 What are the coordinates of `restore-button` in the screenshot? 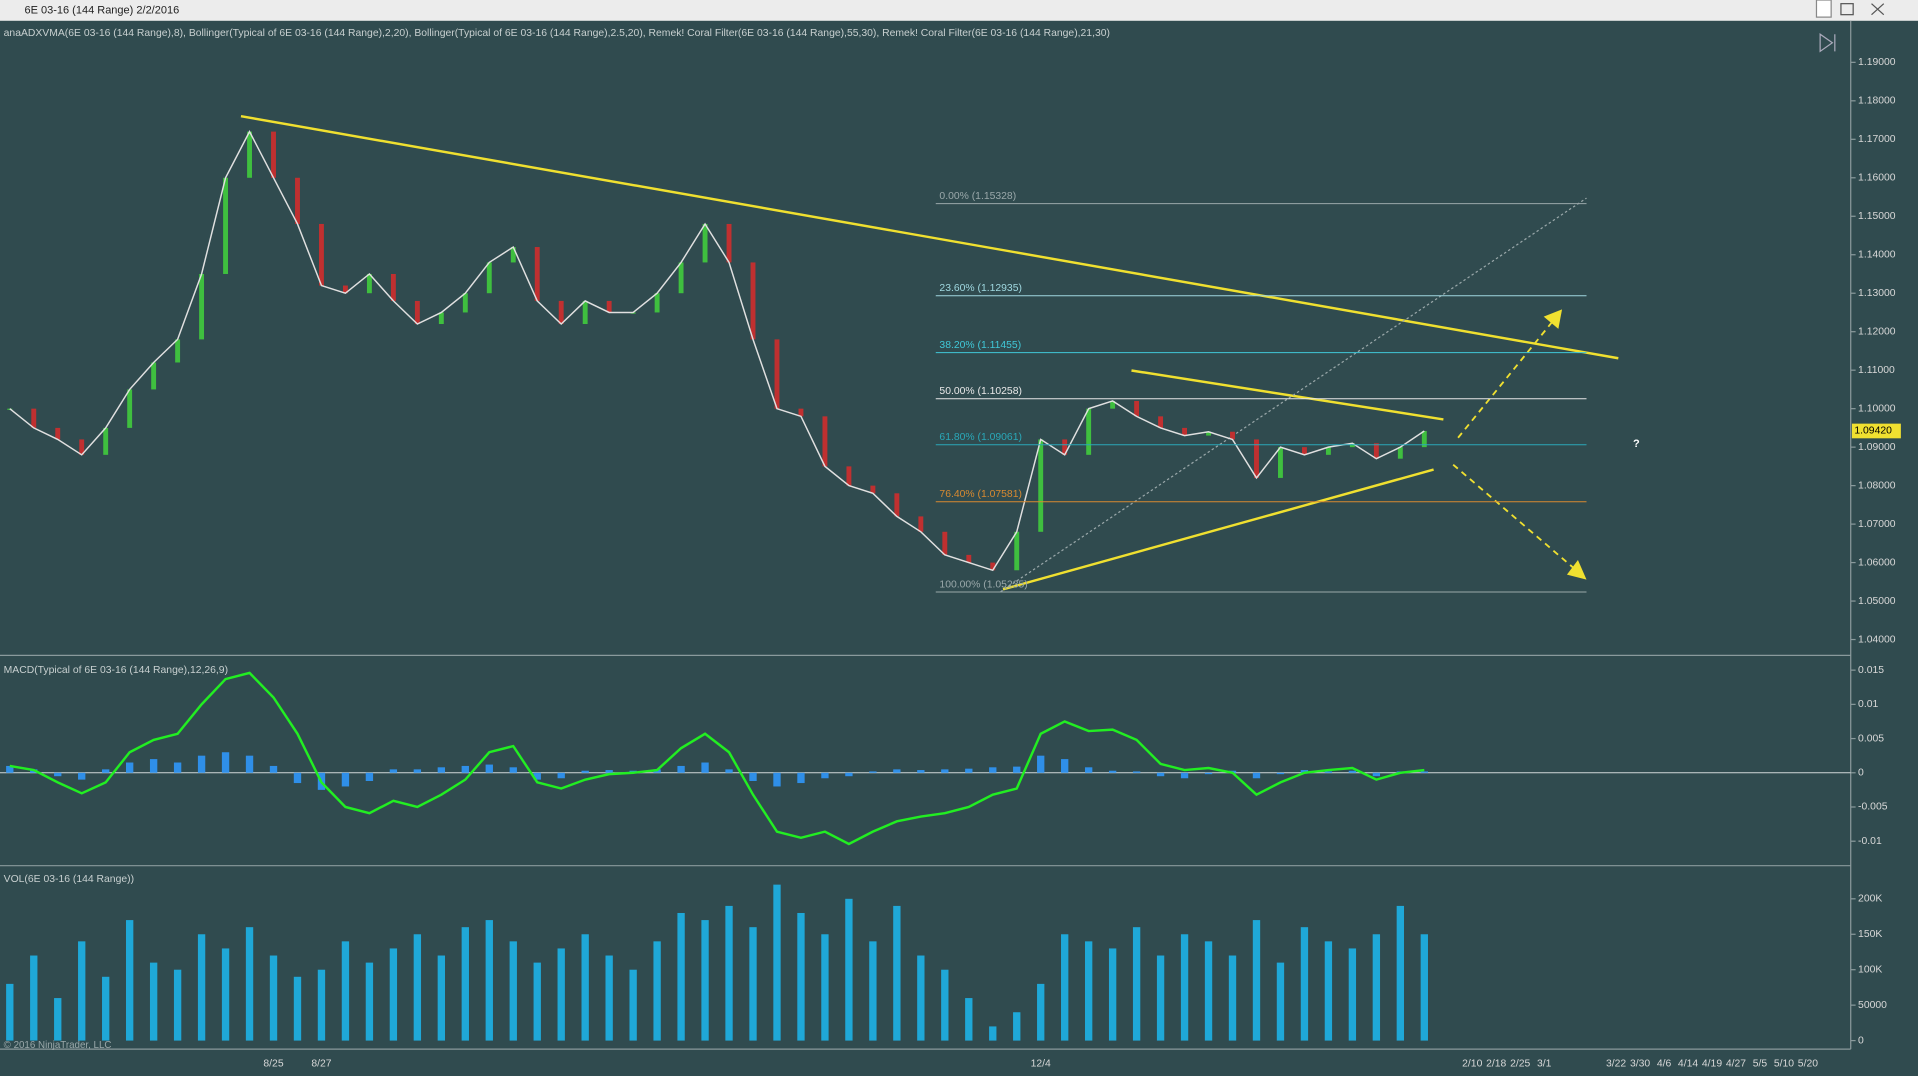 It's located at (1847, 9).